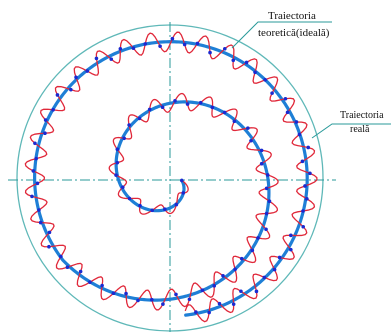  I want to click on ideal-label-leader, so click(281, 35).